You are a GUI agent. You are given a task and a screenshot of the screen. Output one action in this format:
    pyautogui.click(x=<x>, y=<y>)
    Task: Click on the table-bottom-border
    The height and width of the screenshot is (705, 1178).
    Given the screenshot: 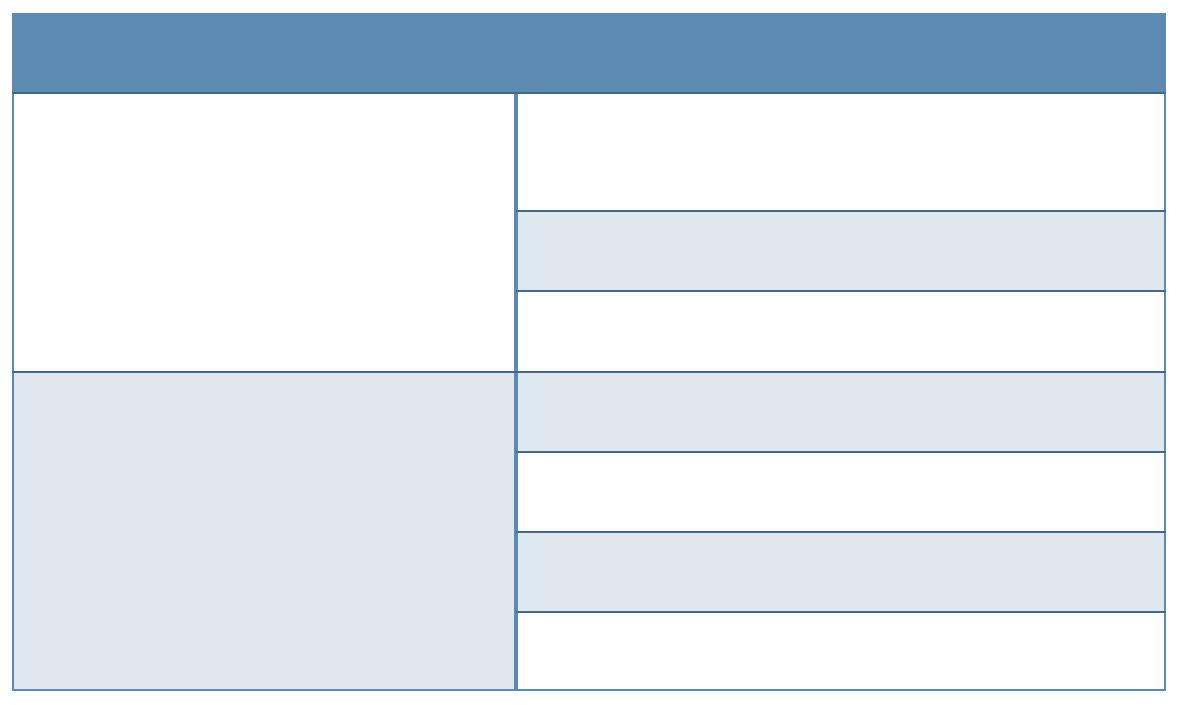 What is the action you would take?
    pyautogui.click(x=589, y=690)
    